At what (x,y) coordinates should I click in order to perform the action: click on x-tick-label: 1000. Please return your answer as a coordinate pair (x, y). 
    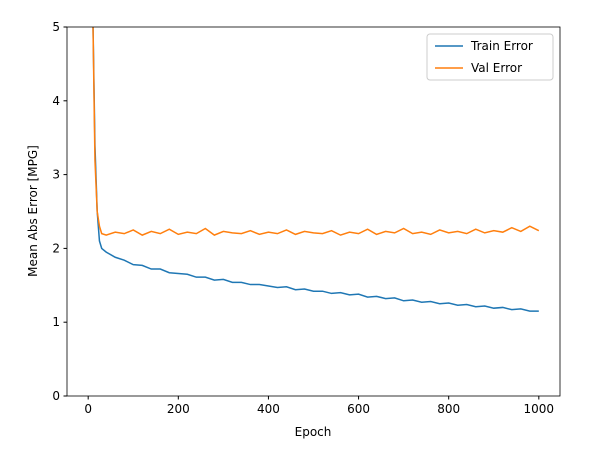
    Looking at the image, I should click on (539, 409).